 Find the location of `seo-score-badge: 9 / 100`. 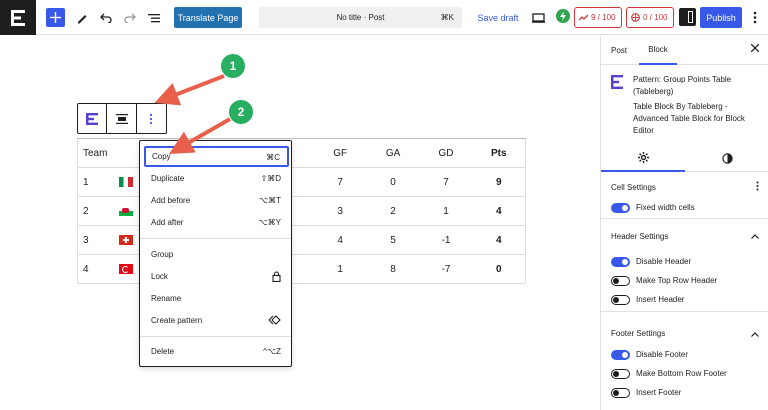

seo-score-badge: 9 / 100 is located at coordinates (598, 17).